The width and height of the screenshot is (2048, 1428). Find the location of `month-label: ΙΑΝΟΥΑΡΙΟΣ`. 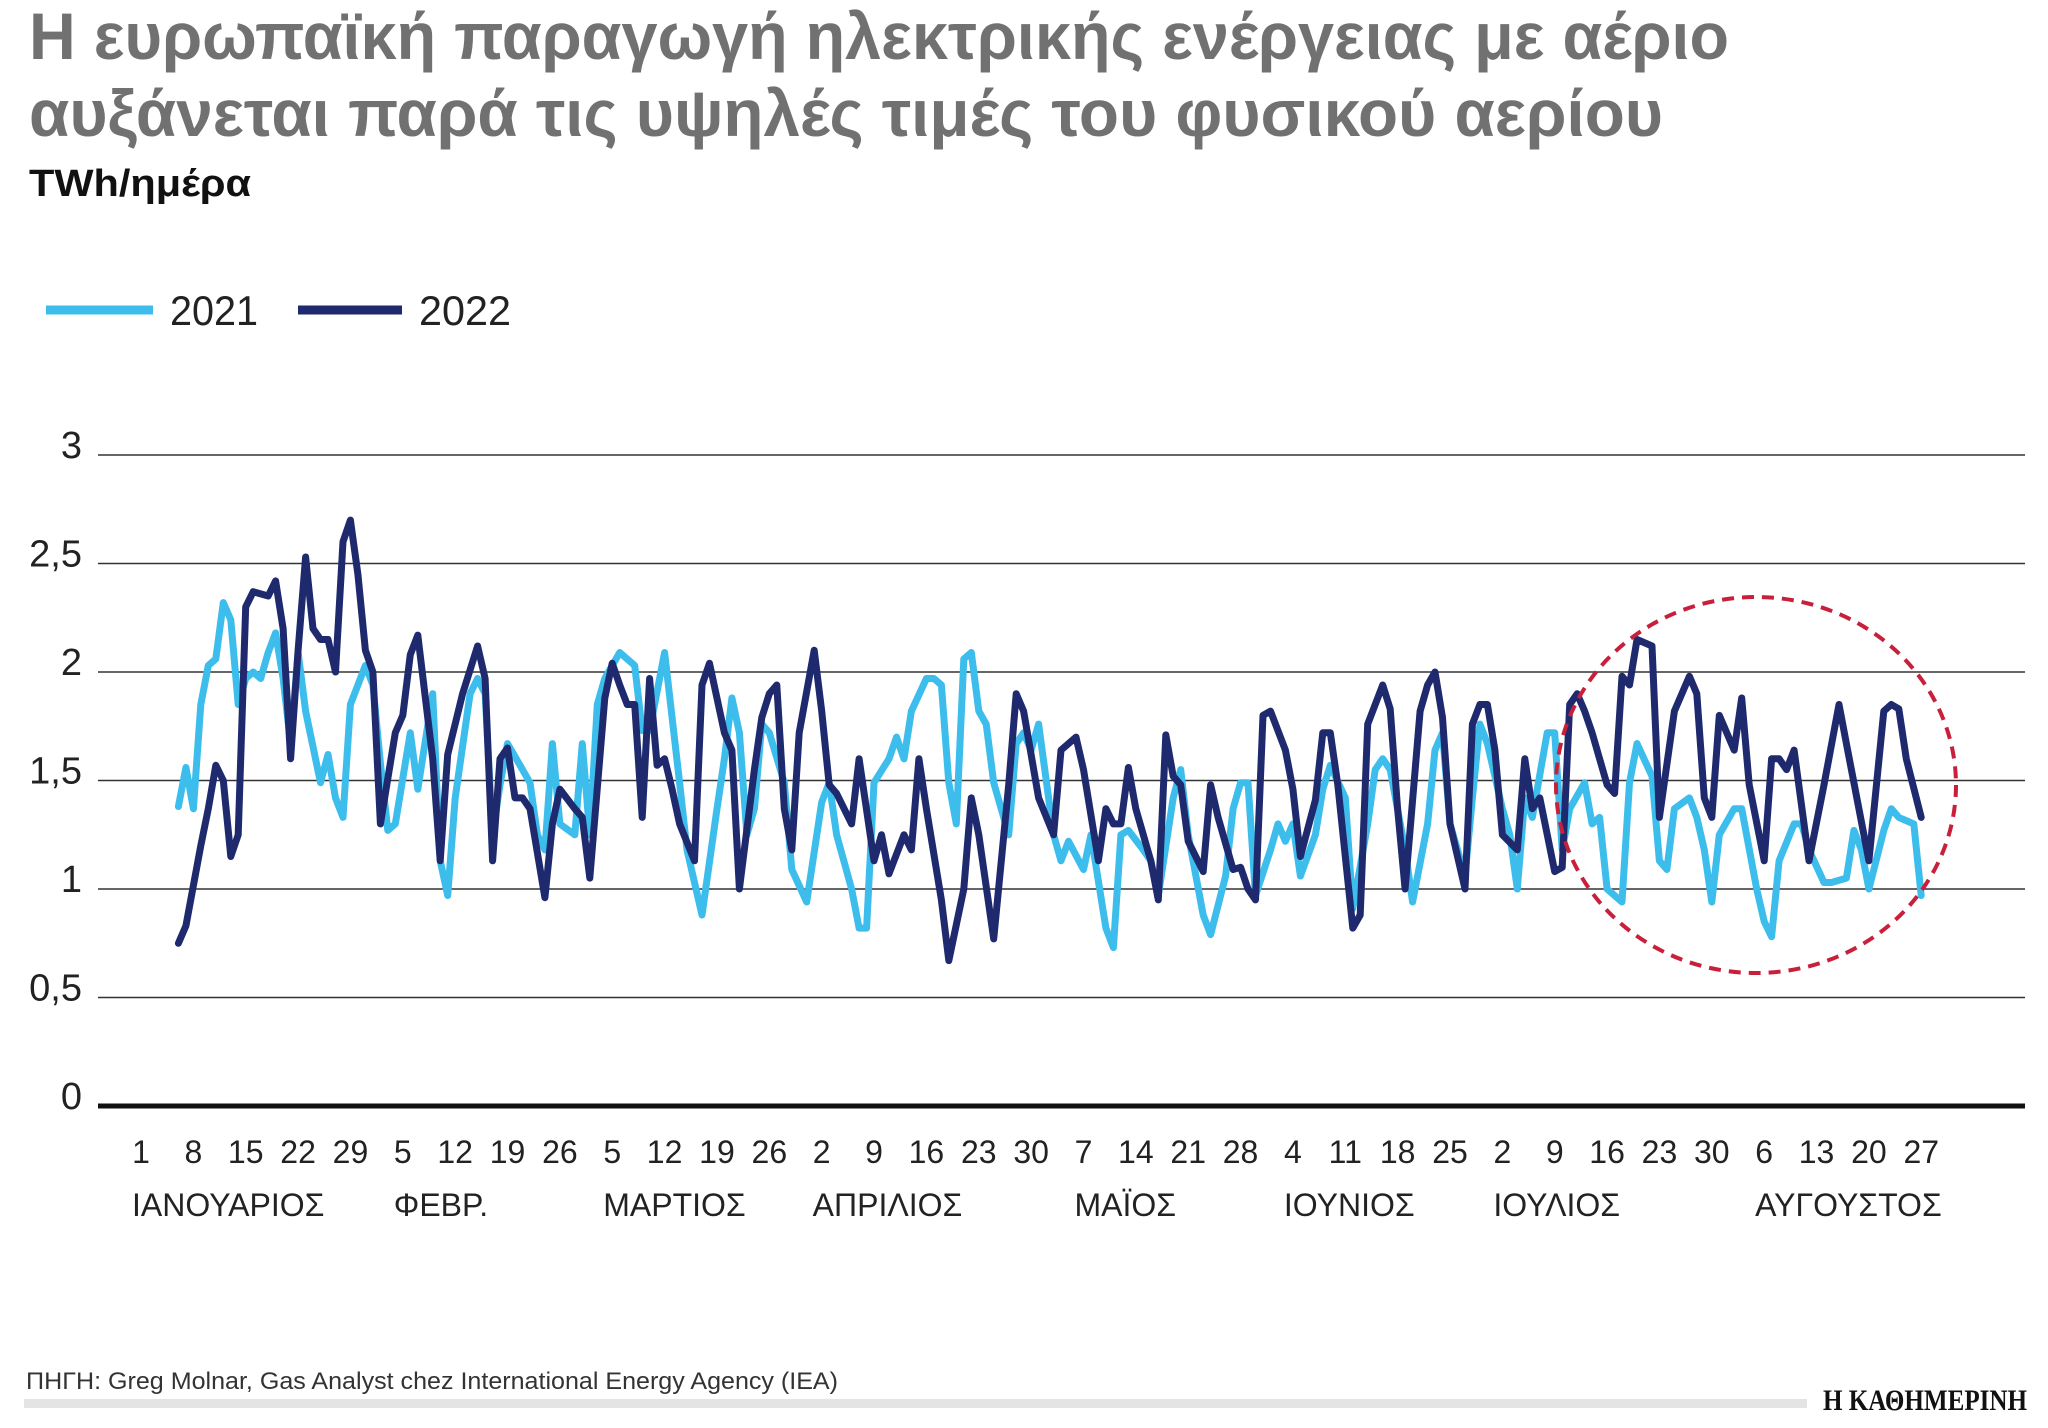

month-label: ΙΑΝΟΥΑΡΙΟΣ is located at coordinates (228, 1205).